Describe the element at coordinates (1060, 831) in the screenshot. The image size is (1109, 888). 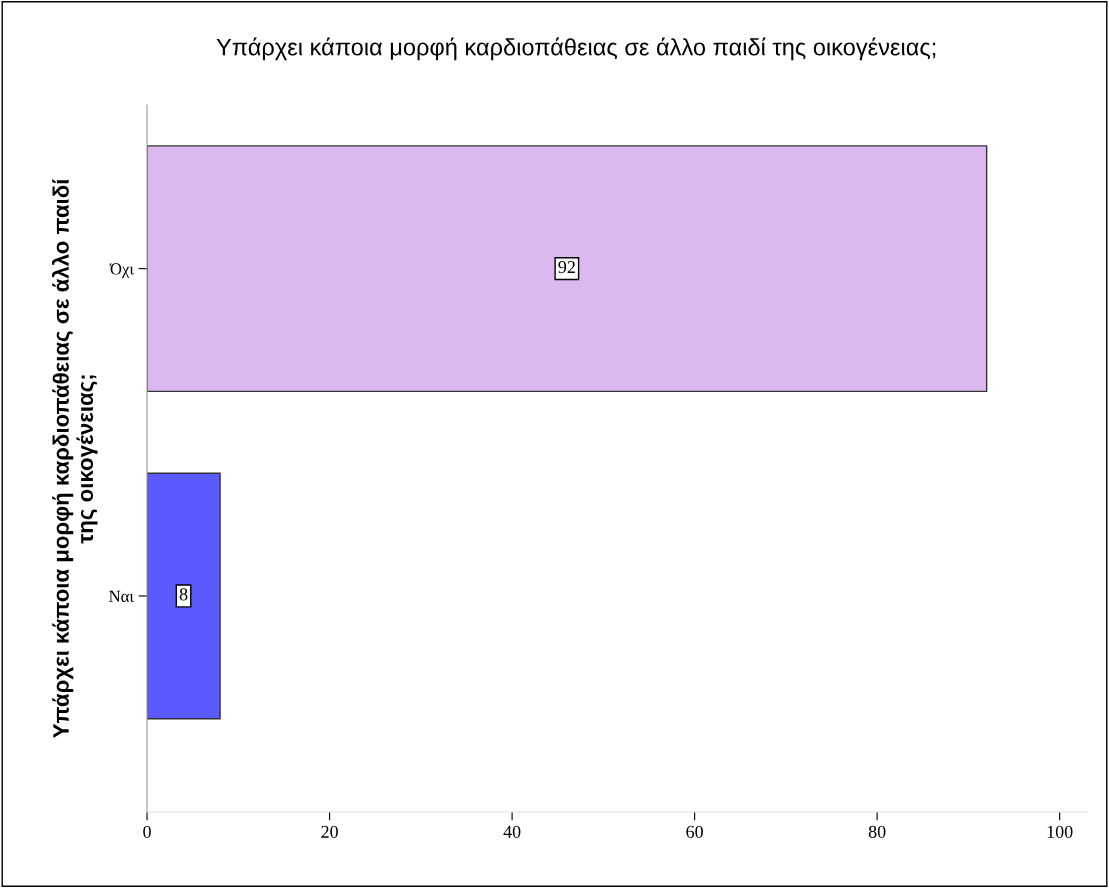
I see `x-tick-label: 100` at that location.